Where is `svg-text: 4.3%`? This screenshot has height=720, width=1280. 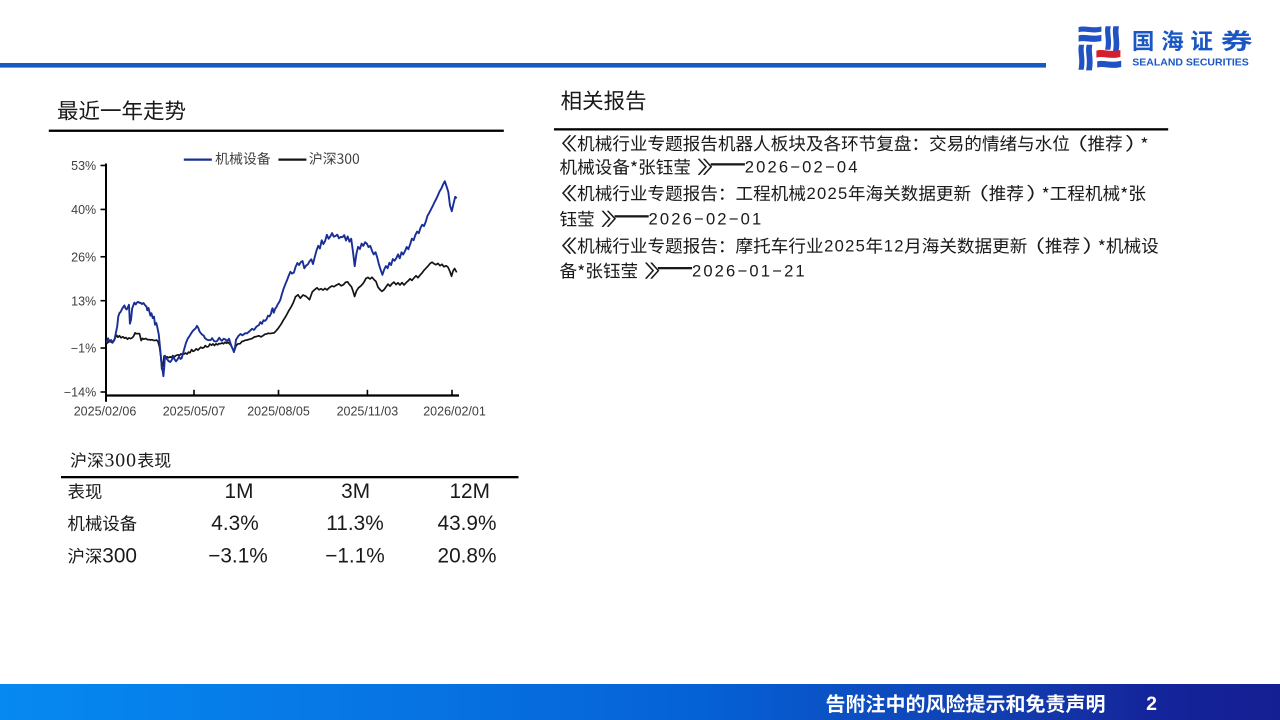
svg-text: 4.3% is located at coordinates (234, 523).